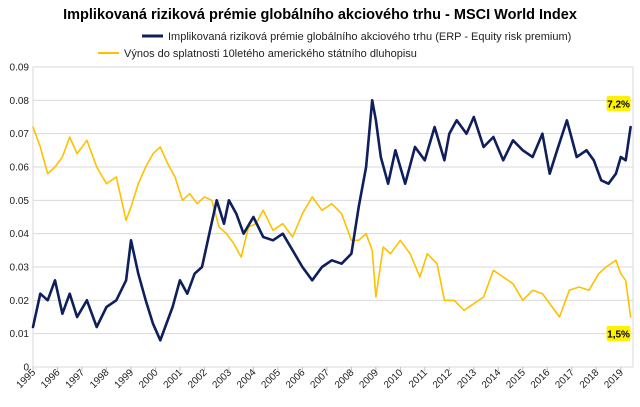 This screenshot has width=640, height=407. What do you see at coordinates (467, 379) in the screenshot?
I see `x-tick-label: 2013` at bounding box center [467, 379].